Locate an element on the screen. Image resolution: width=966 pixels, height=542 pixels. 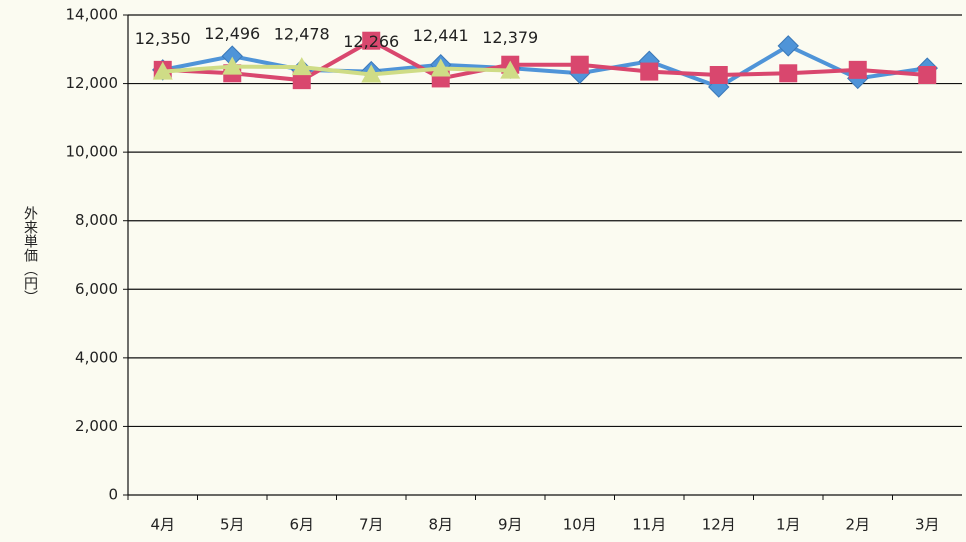
x-tick-label: 4月 is located at coordinates (162, 525).